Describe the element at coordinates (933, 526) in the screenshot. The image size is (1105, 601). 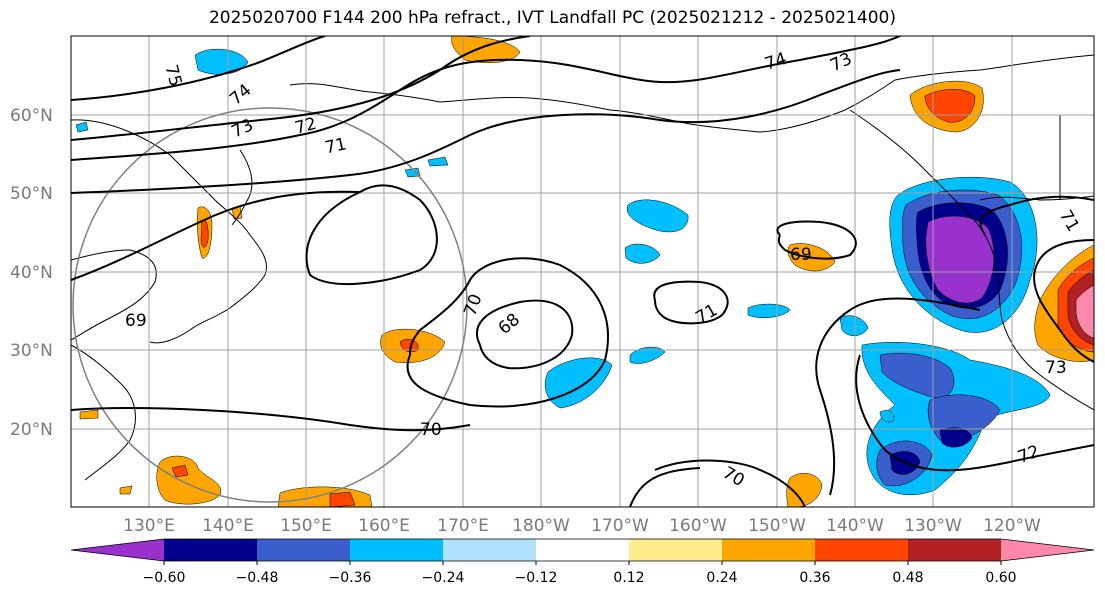
I see `lon-label-130w: 130°W` at that location.